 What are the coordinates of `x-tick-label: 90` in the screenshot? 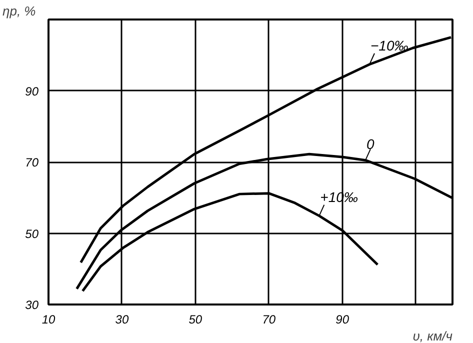 It's located at (343, 319).